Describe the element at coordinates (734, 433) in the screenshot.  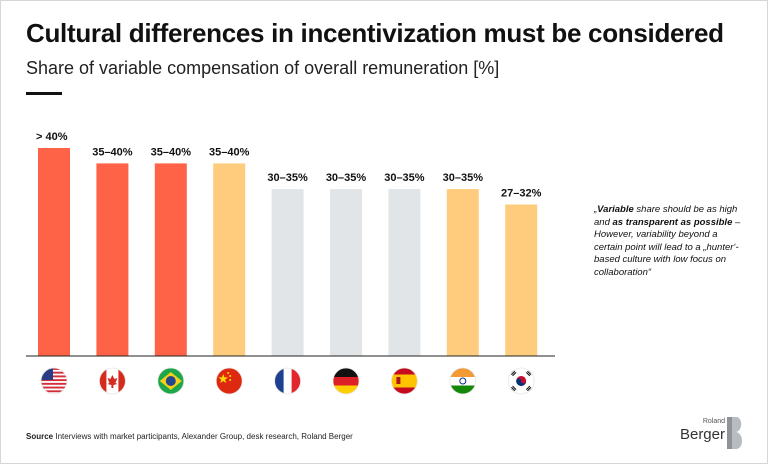
I see `logo-b-icon` at that location.